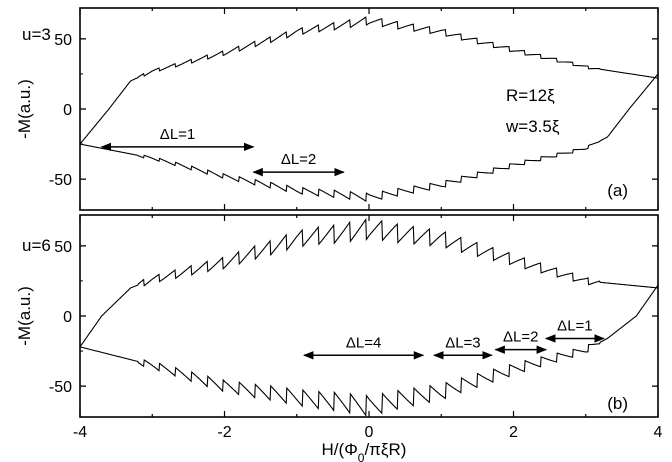  I want to click on panel-label: (b), so click(617, 403).